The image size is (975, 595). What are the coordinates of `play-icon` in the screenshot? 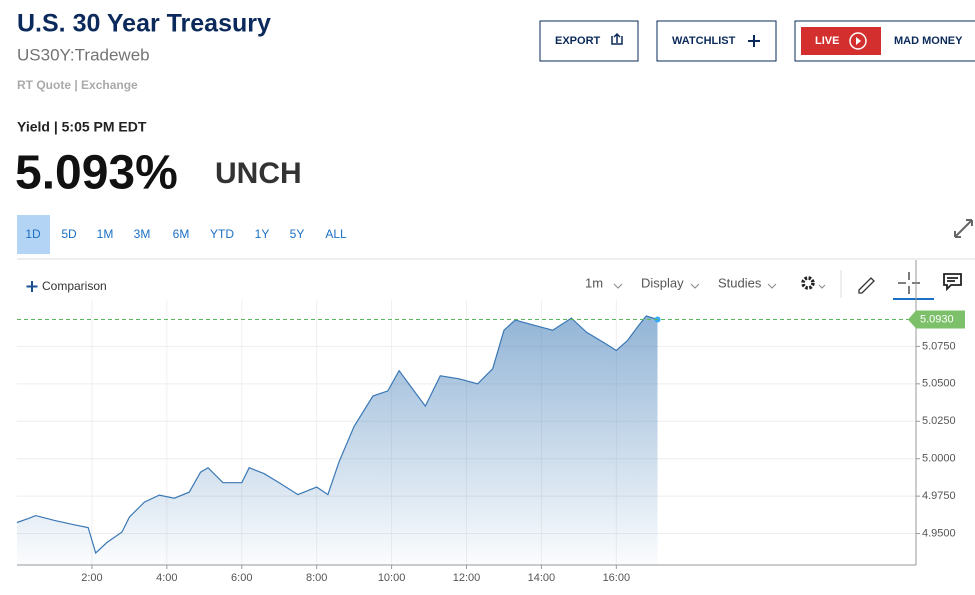 It's located at (858, 41).